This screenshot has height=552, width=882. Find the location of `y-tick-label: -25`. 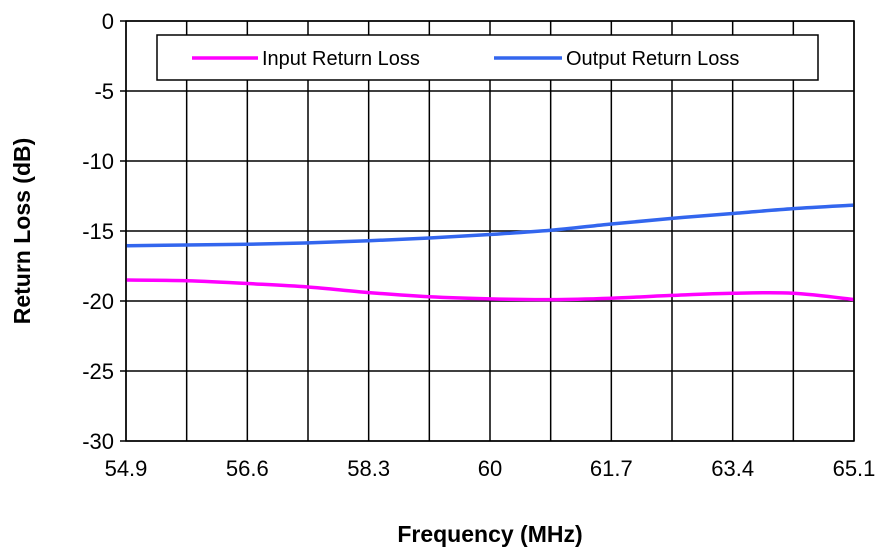

y-tick-label: -25 is located at coordinates (98, 371).